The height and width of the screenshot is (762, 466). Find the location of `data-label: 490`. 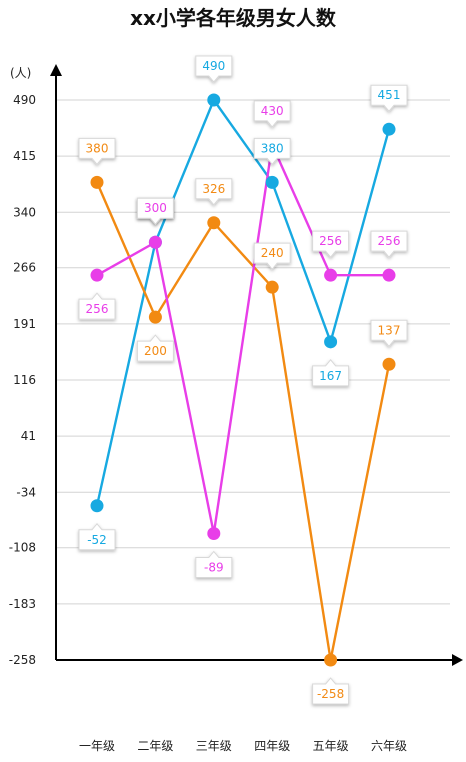

data-label: 490 is located at coordinates (214, 69).